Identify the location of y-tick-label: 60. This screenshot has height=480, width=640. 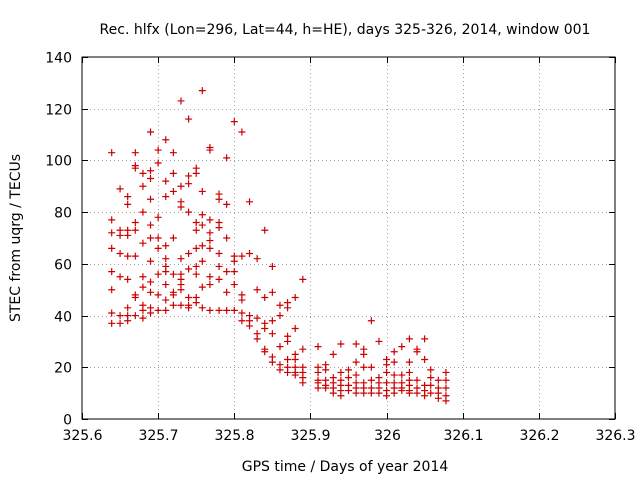
(63, 266).